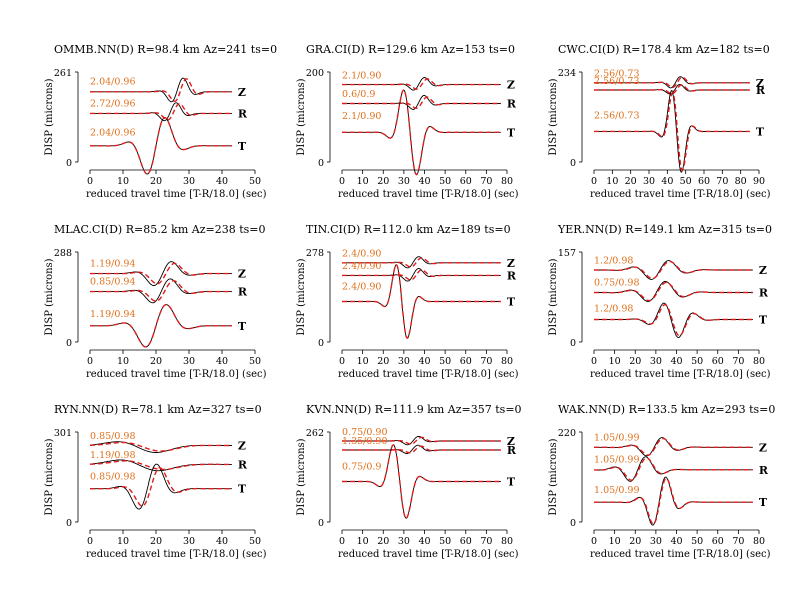 The width and height of the screenshot is (792, 612). Describe the element at coordinates (113, 281) in the screenshot. I see `fit-annotation-R: 0.85/0.94` at that location.